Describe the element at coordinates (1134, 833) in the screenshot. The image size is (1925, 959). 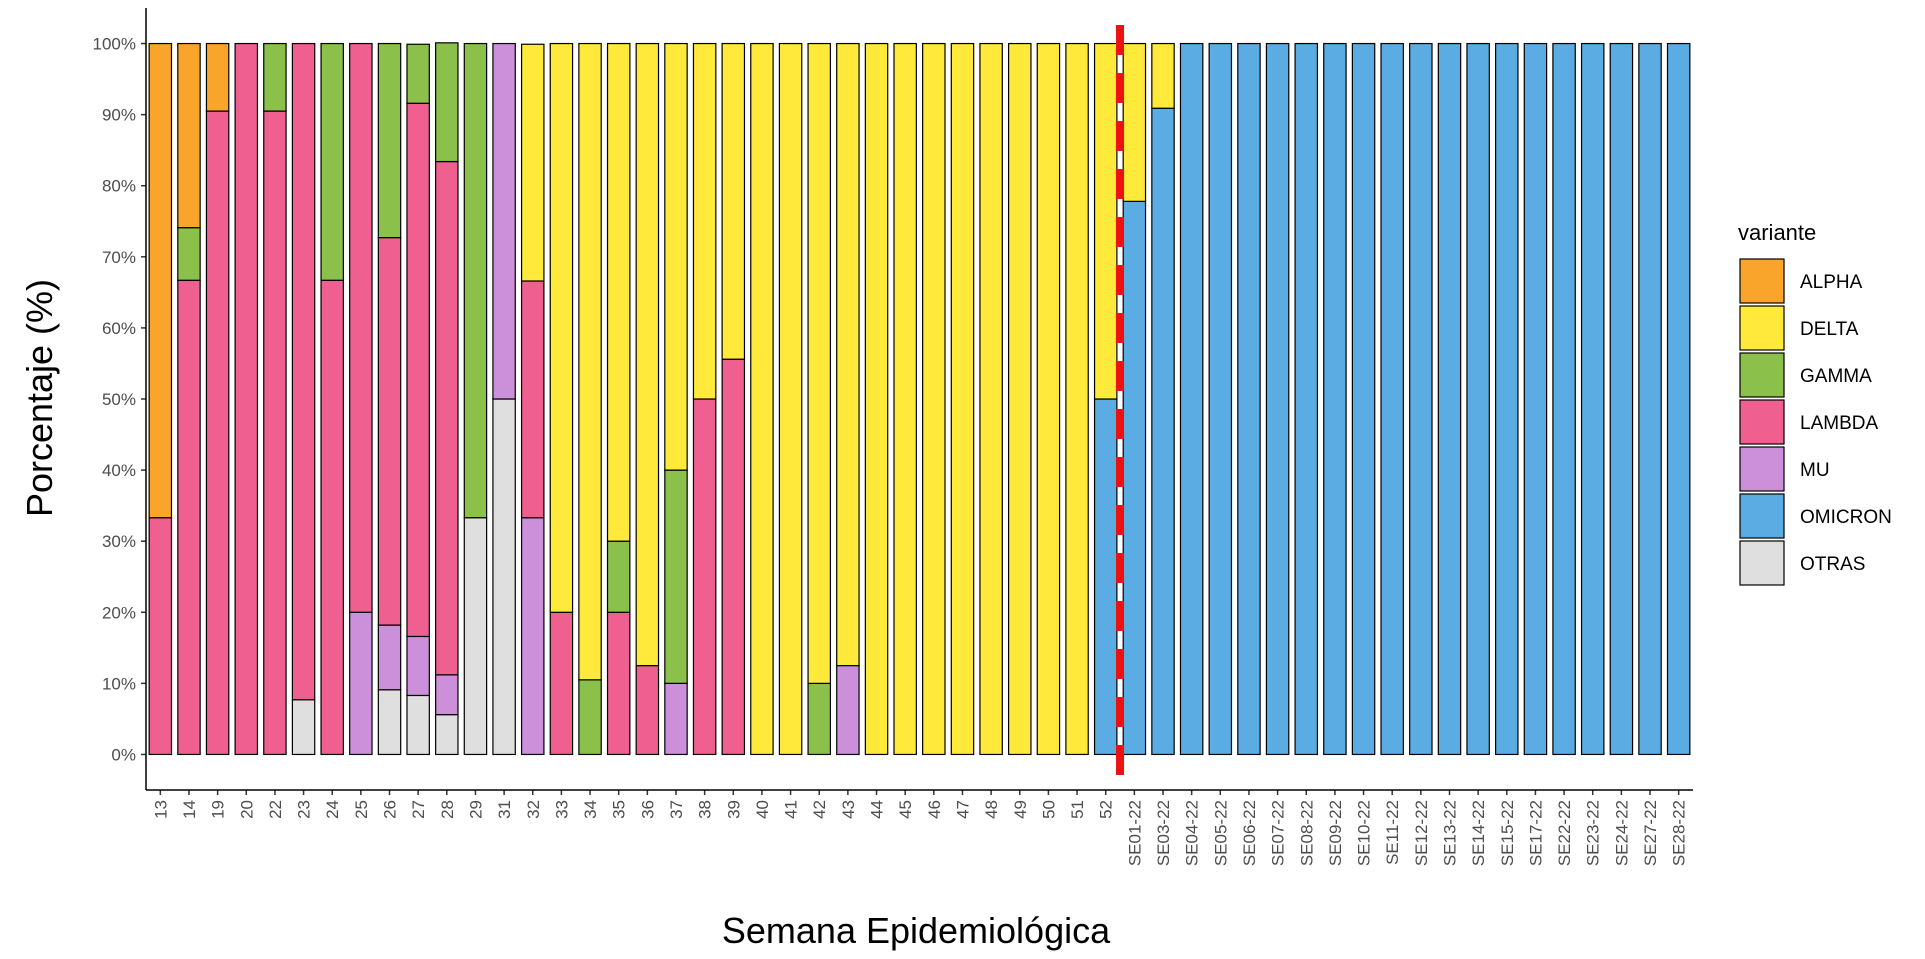
I see `x-tick-label: SE01-22` at that location.